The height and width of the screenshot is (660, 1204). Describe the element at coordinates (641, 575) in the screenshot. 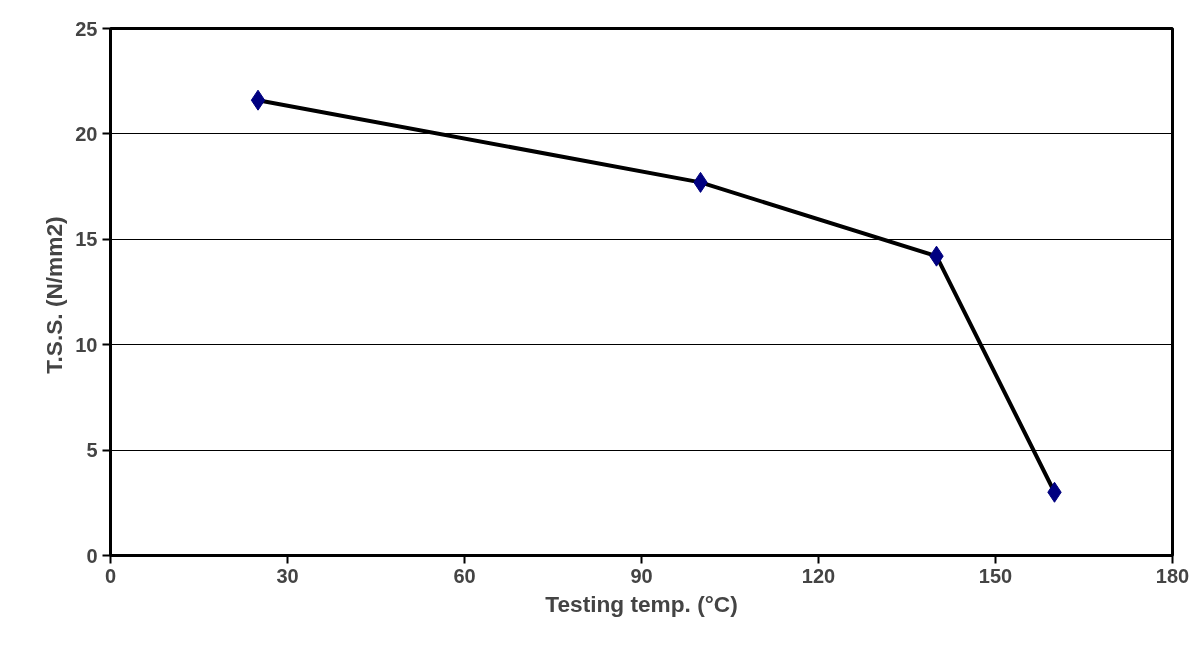

I see `x-tick-label: 90` at that location.